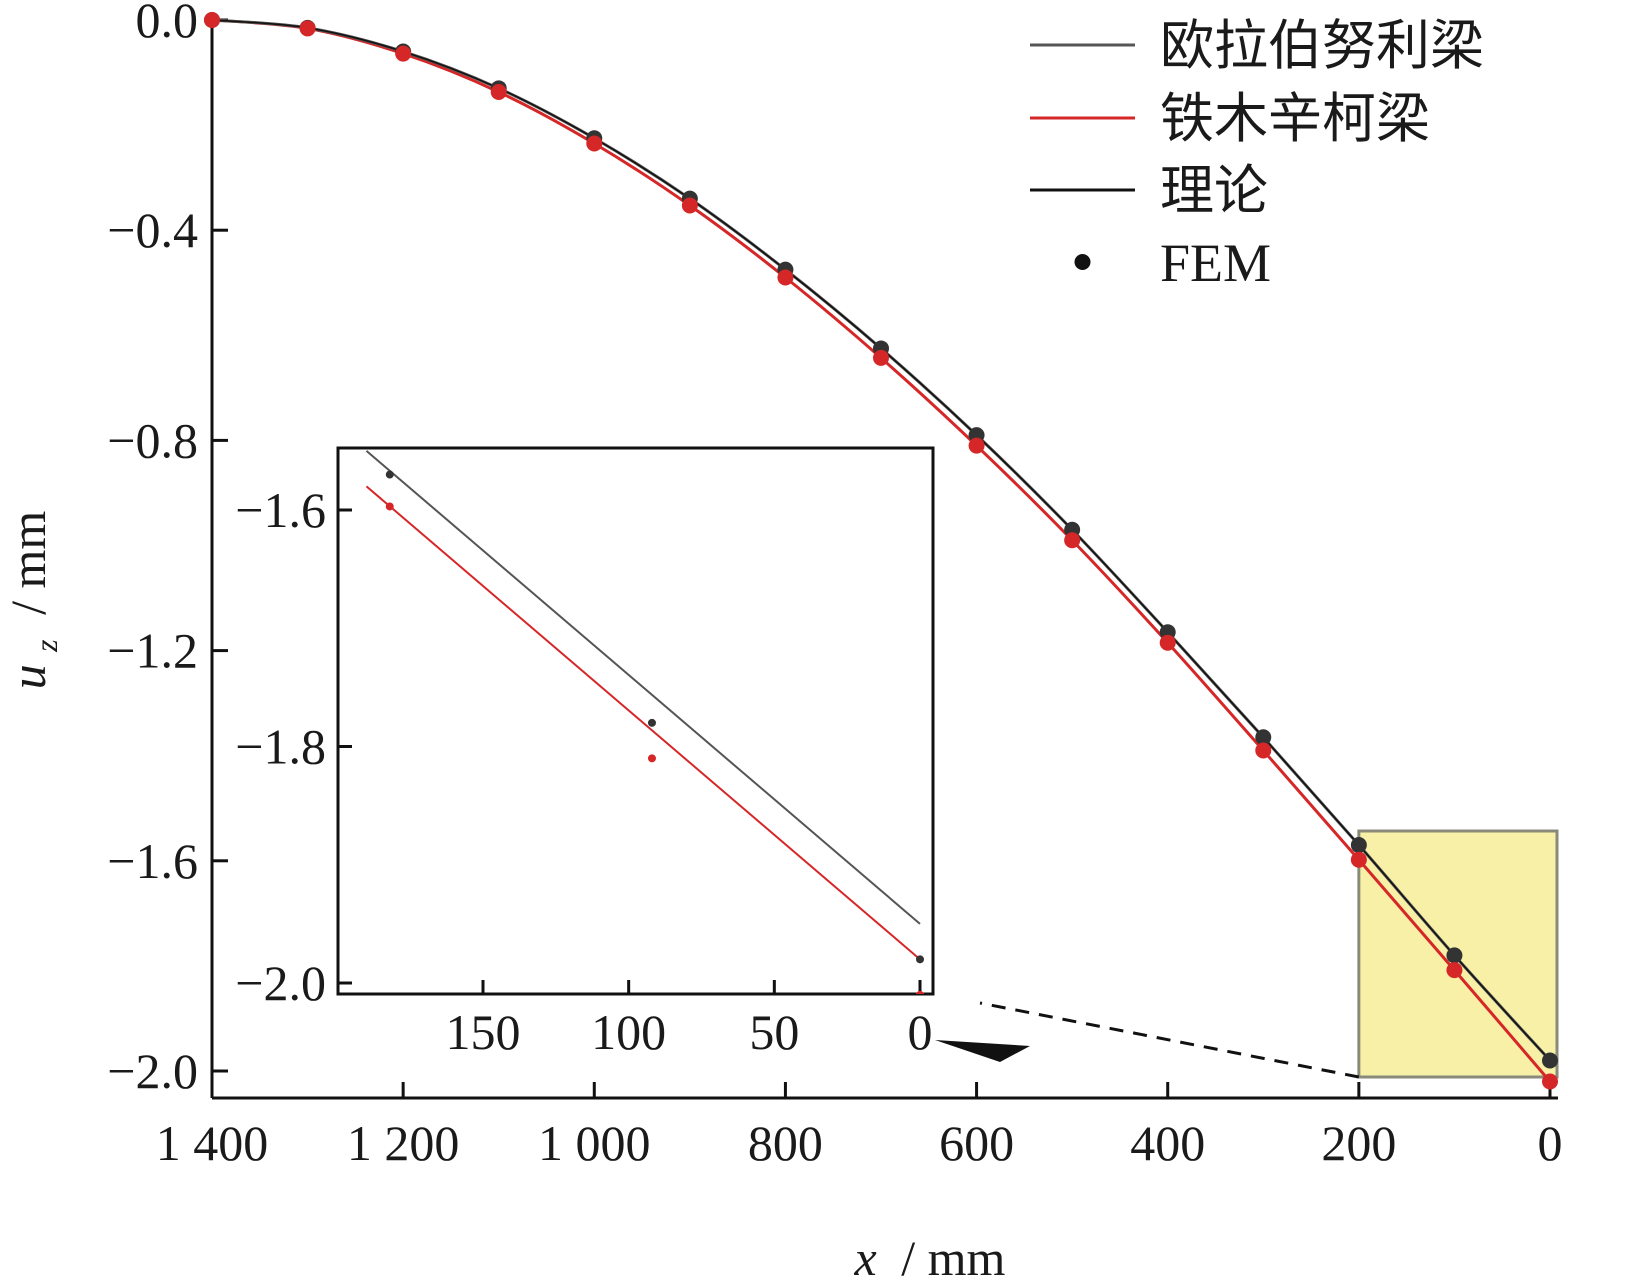 This screenshot has width=1641, height=1280. I want to click on x-tick-label: 1 000, so click(594, 1143).